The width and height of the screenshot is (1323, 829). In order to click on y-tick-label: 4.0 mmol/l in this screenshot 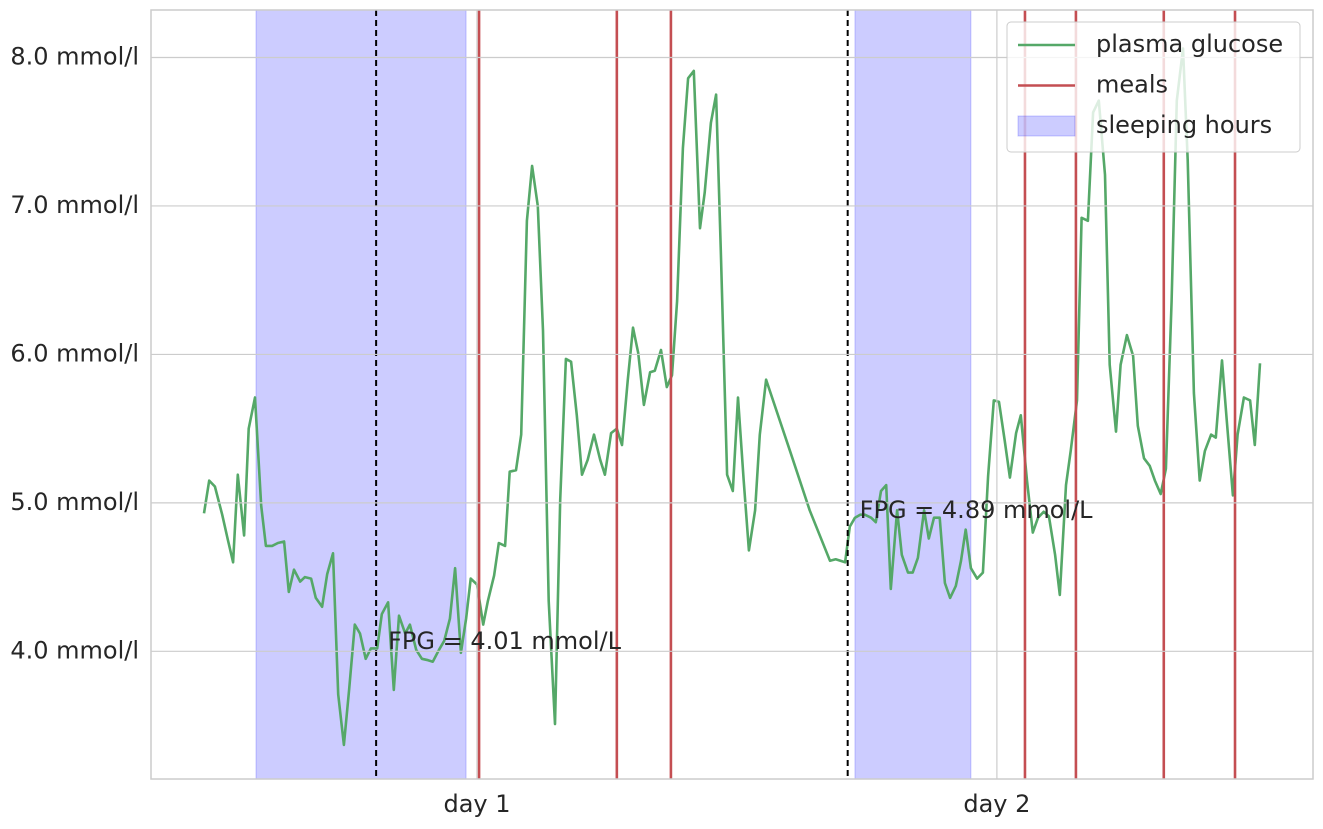, I will do `click(74, 650)`.